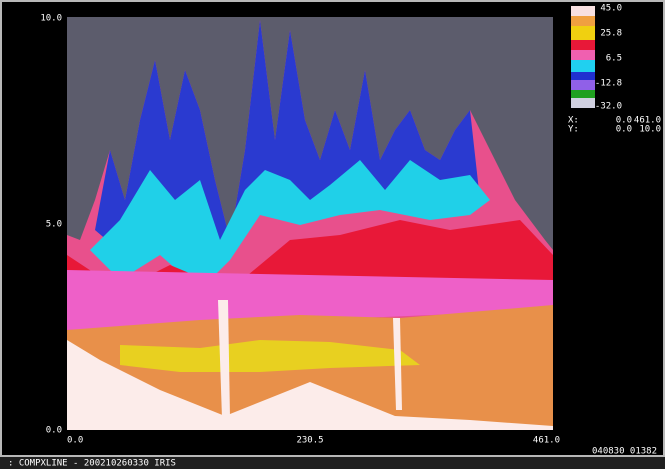  Describe the element at coordinates (310, 255) in the screenshot. I see `echo-red` at that location.